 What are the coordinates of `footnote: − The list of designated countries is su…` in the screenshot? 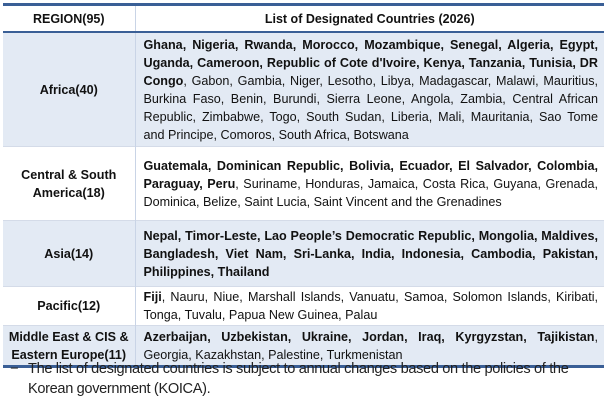 It's located at (306, 379).